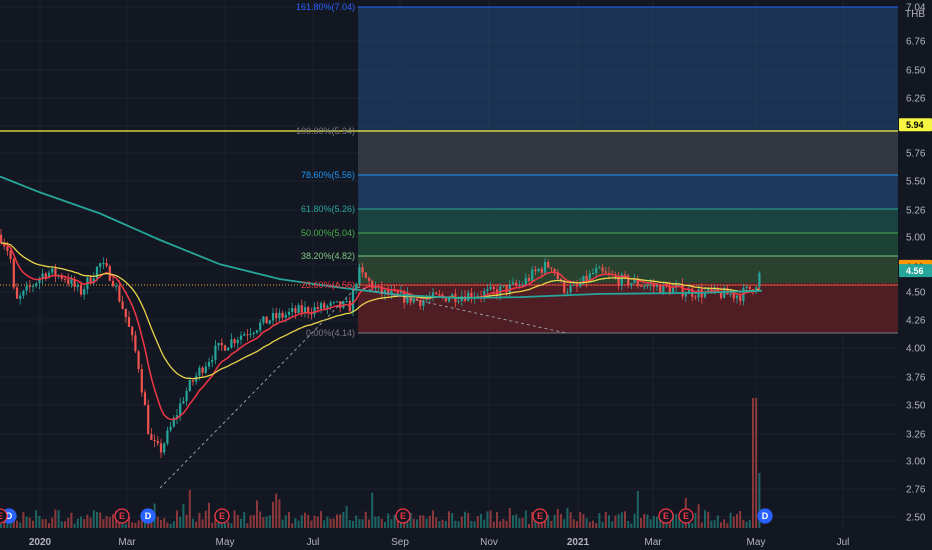 The width and height of the screenshot is (932, 550). I want to click on fib-label: 0.00%(4.14), so click(330, 333).